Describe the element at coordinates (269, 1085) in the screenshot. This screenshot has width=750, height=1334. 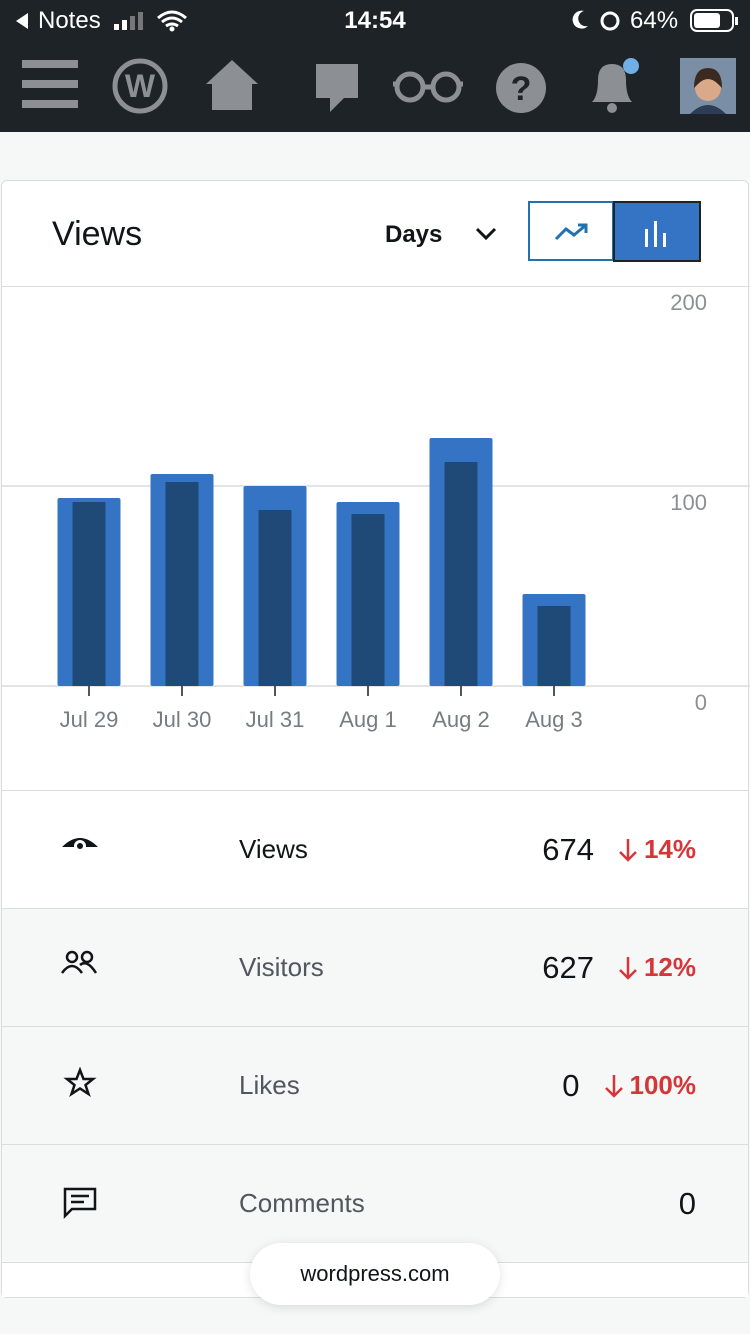
I see `stat-label: Likes` at that location.